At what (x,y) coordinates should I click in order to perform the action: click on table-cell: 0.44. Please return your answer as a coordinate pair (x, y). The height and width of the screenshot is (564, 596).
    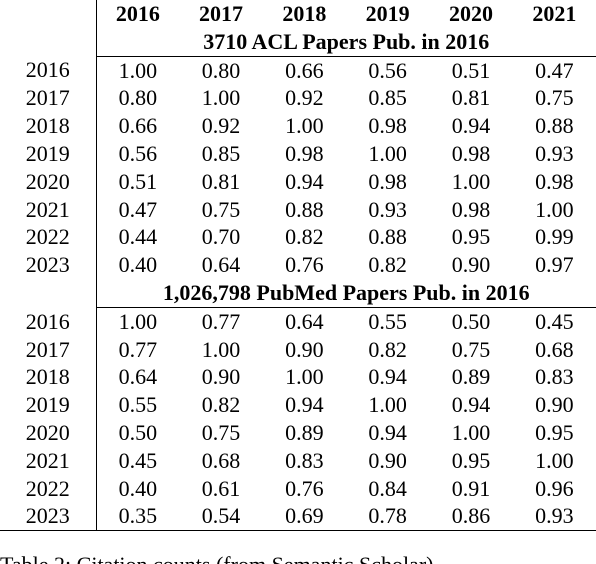
    Looking at the image, I should click on (138, 237).